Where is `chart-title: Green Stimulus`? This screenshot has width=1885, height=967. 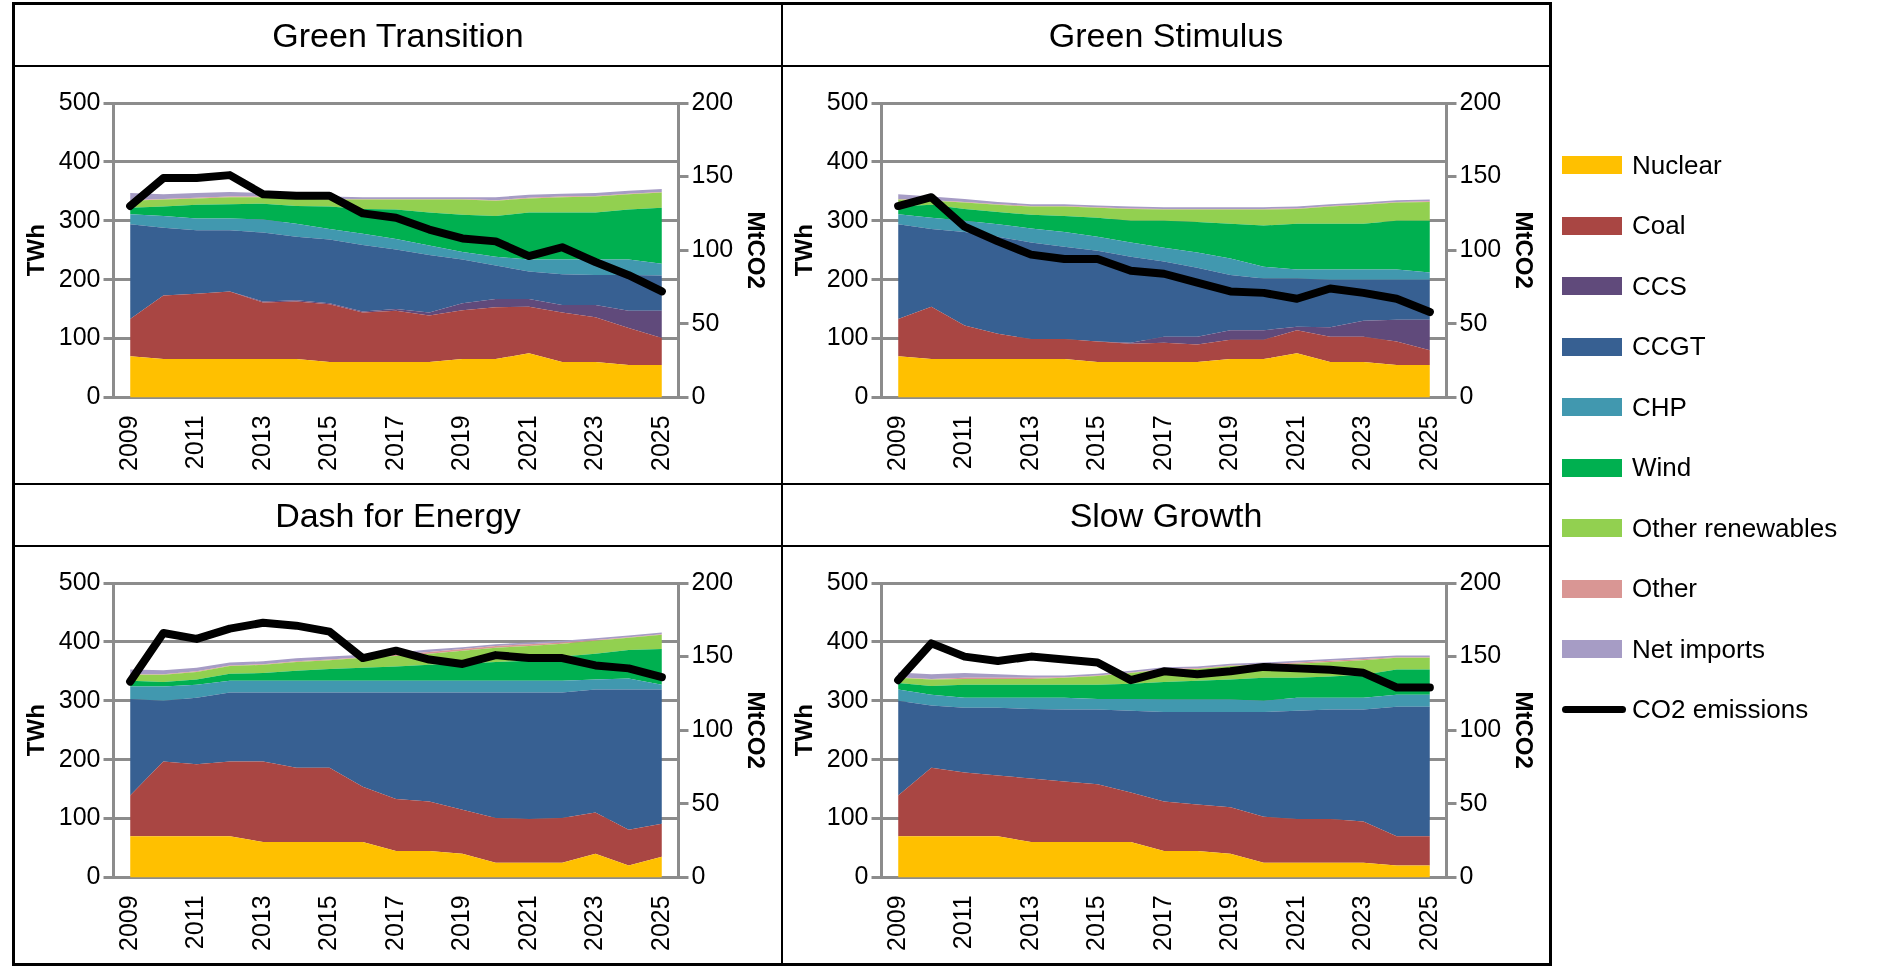
chart-title: Green Stimulus is located at coordinates (1166, 36).